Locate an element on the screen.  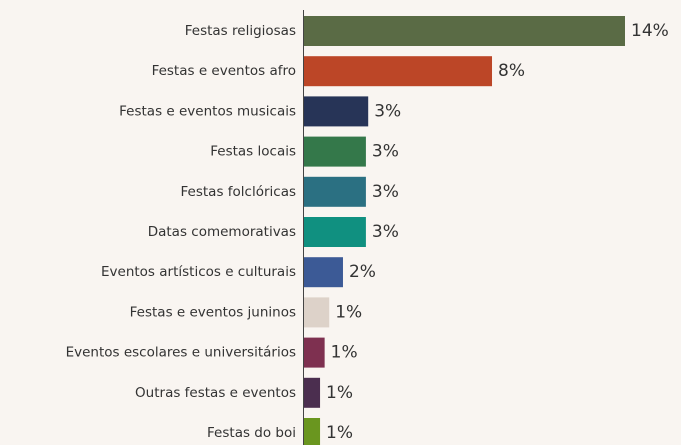
category-label: Eventos artísticos e culturais is located at coordinates (198, 272).